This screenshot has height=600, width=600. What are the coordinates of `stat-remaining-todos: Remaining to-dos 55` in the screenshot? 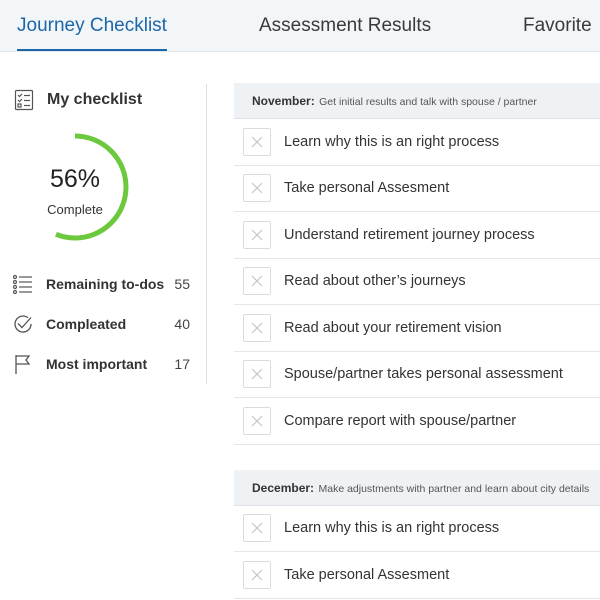 It's located at (101, 284).